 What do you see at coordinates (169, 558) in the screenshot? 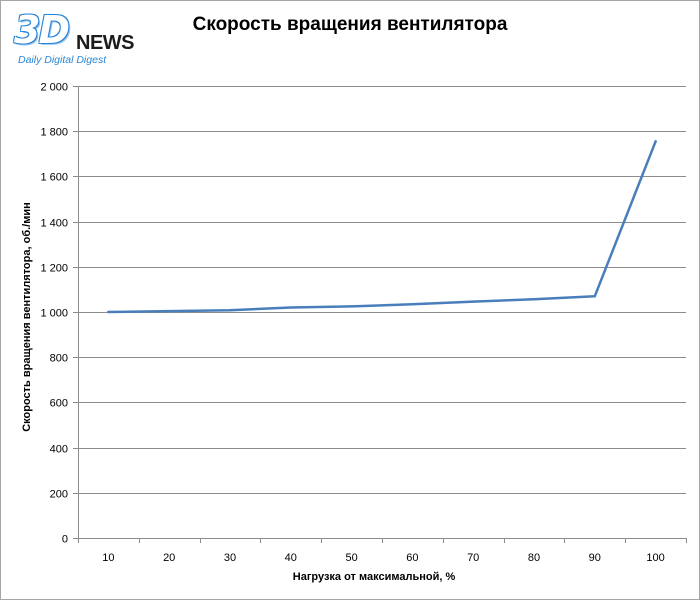
I see `x-tick-label: 20` at bounding box center [169, 558].